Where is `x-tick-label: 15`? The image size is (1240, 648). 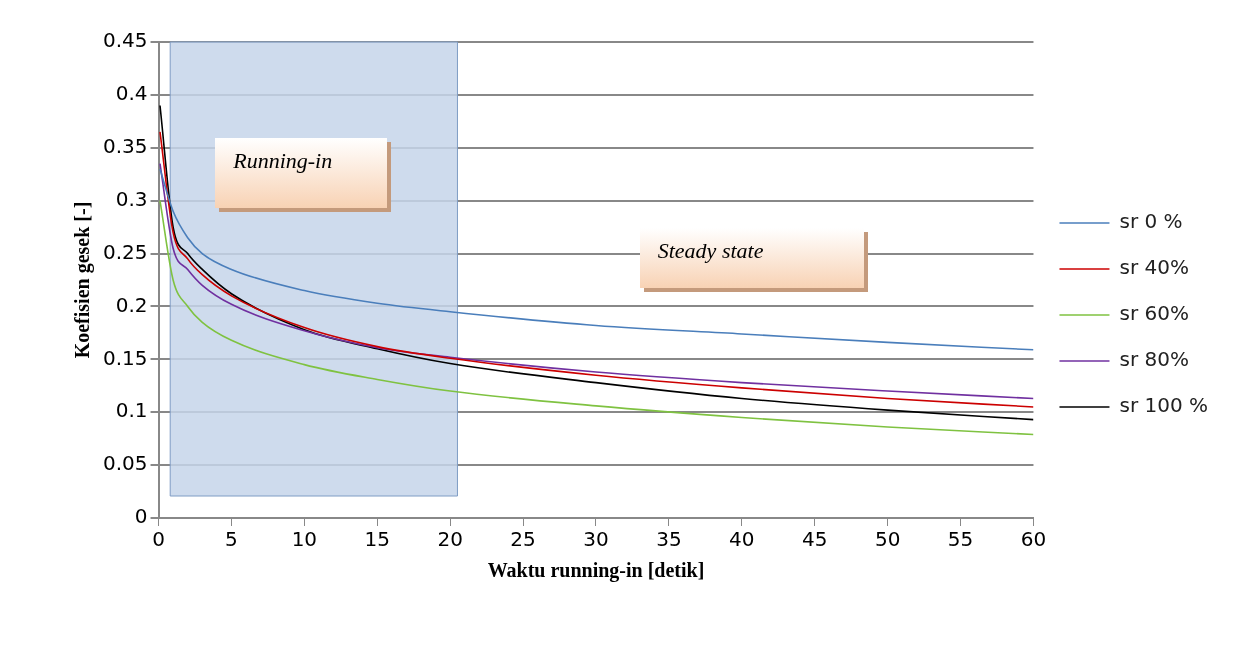 x-tick-label: 15 is located at coordinates (377, 539).